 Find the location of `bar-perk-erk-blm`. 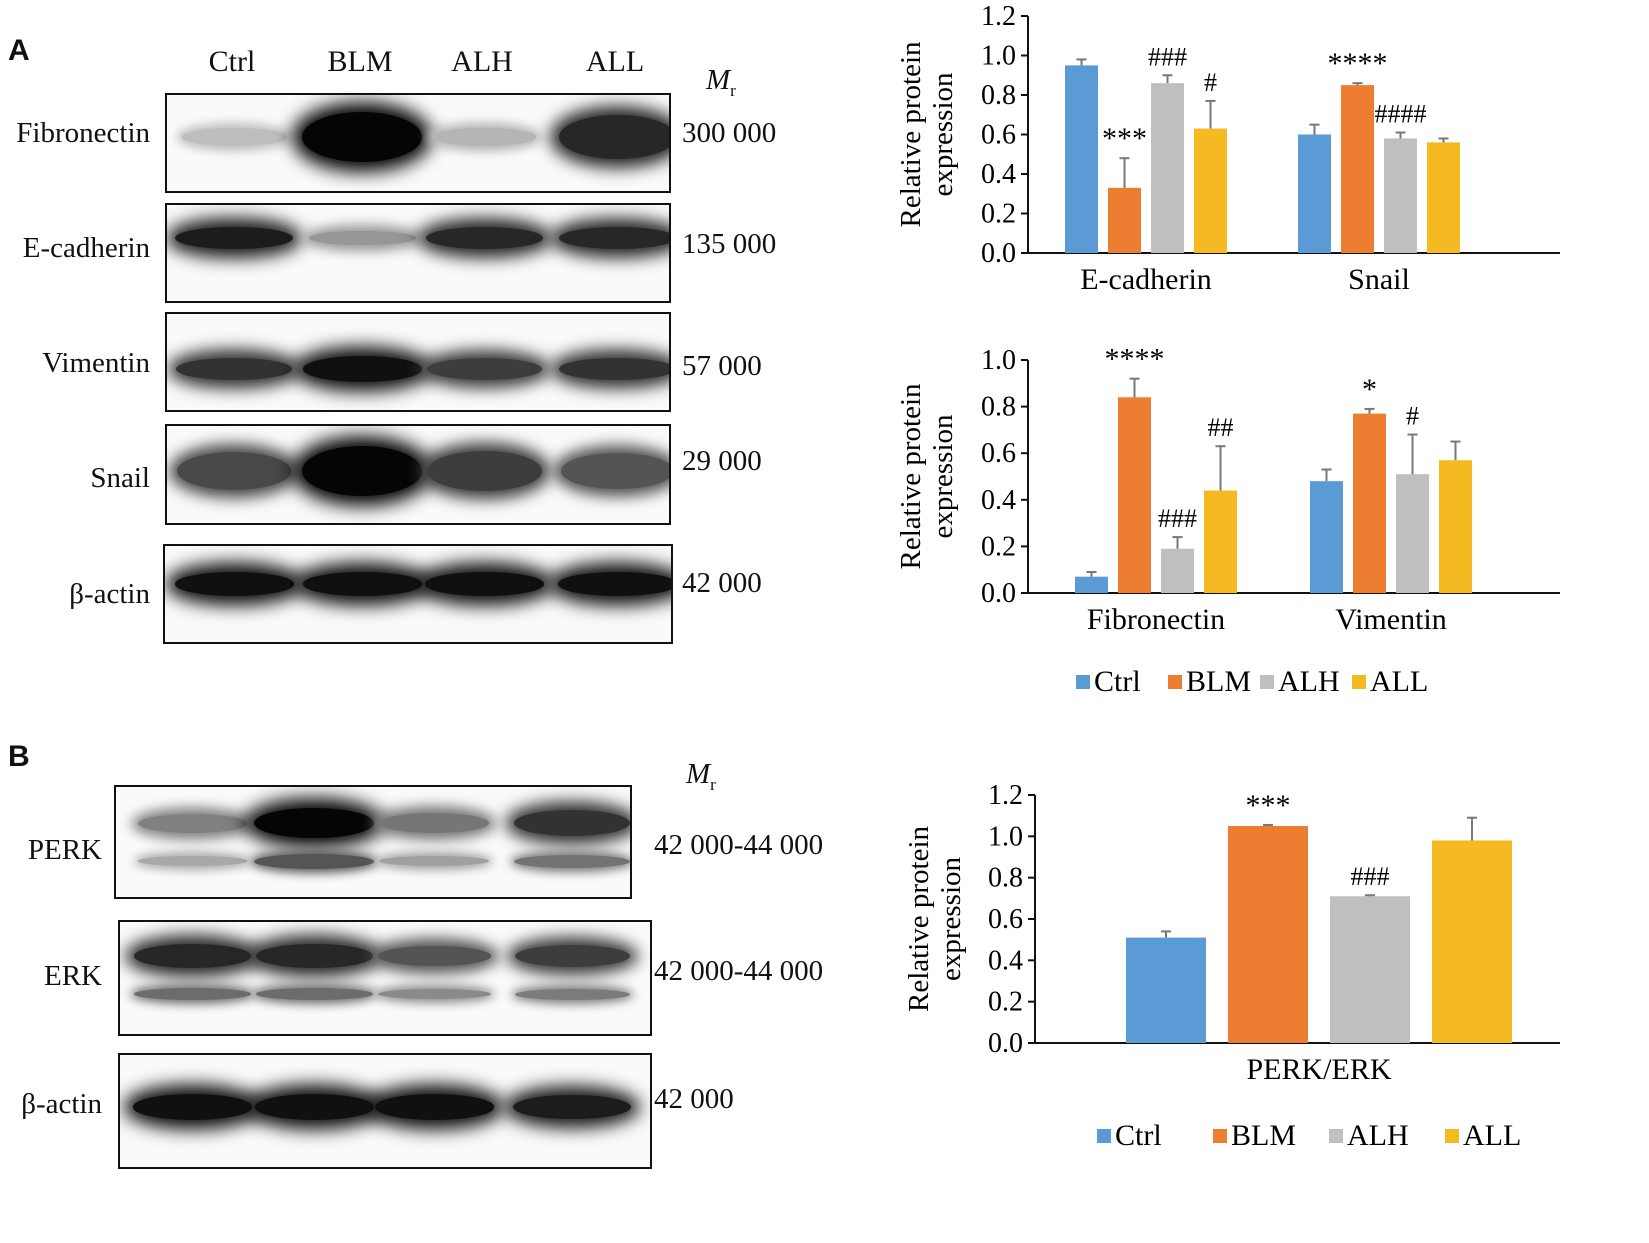

bar-perk-erk-blm is located at coordinates (1268, 934).